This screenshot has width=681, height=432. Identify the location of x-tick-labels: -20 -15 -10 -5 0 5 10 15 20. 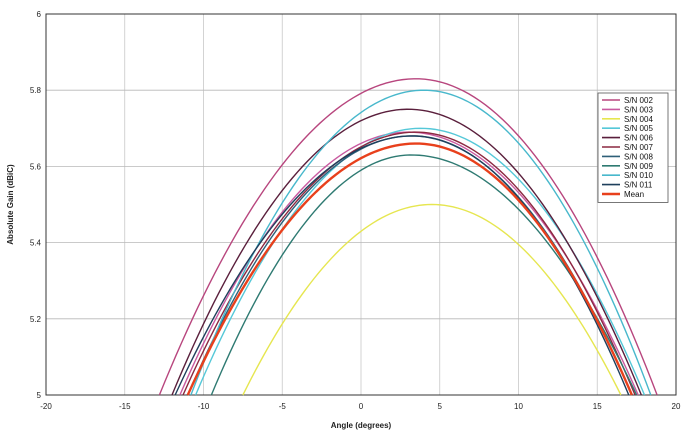
(360, 406).